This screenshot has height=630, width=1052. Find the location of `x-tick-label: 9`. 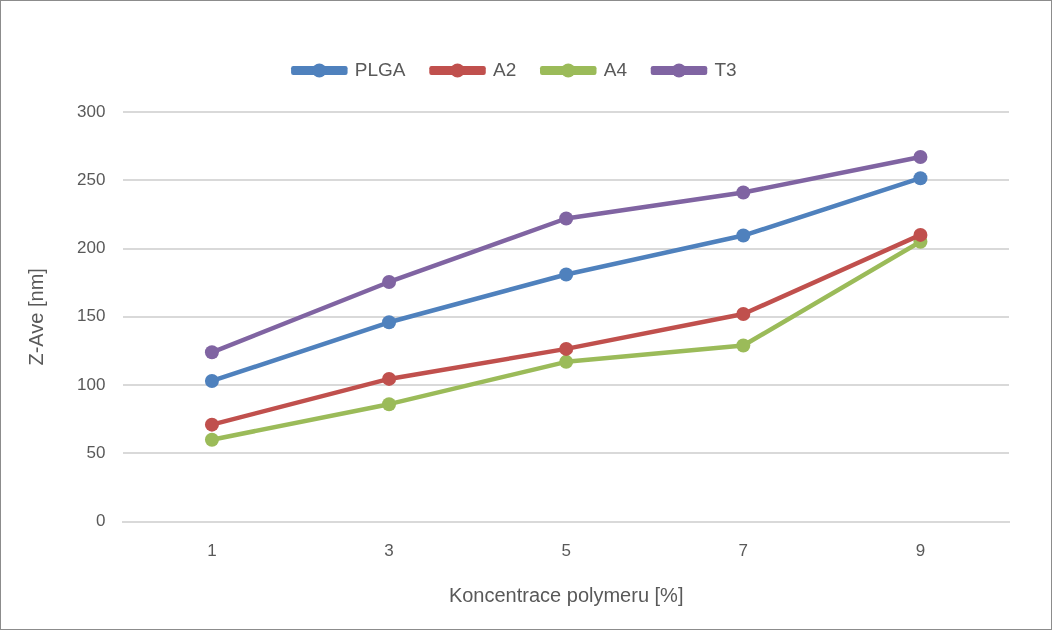

x-tick-label: 9 is located at coordinates (920, 551).